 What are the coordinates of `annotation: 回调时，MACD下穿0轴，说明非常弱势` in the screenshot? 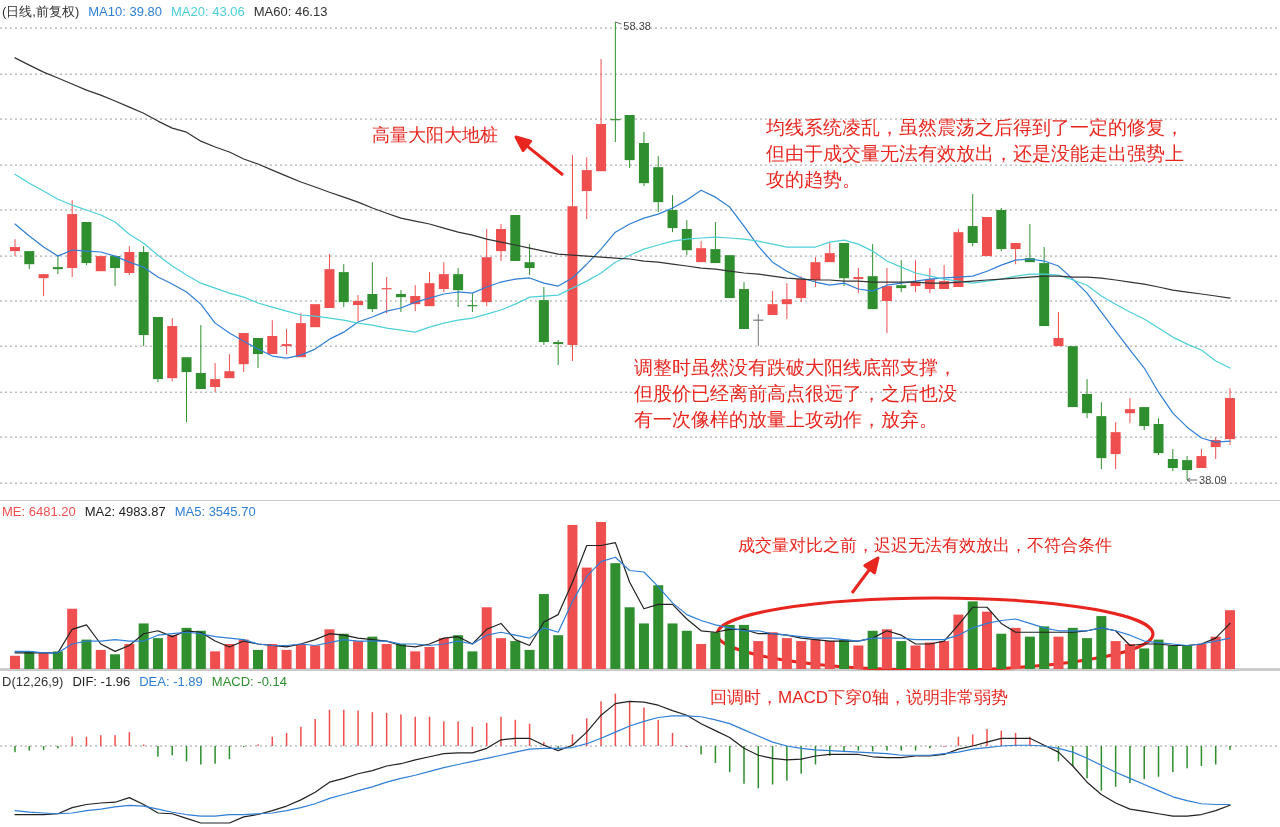 It's located at (859, 698).